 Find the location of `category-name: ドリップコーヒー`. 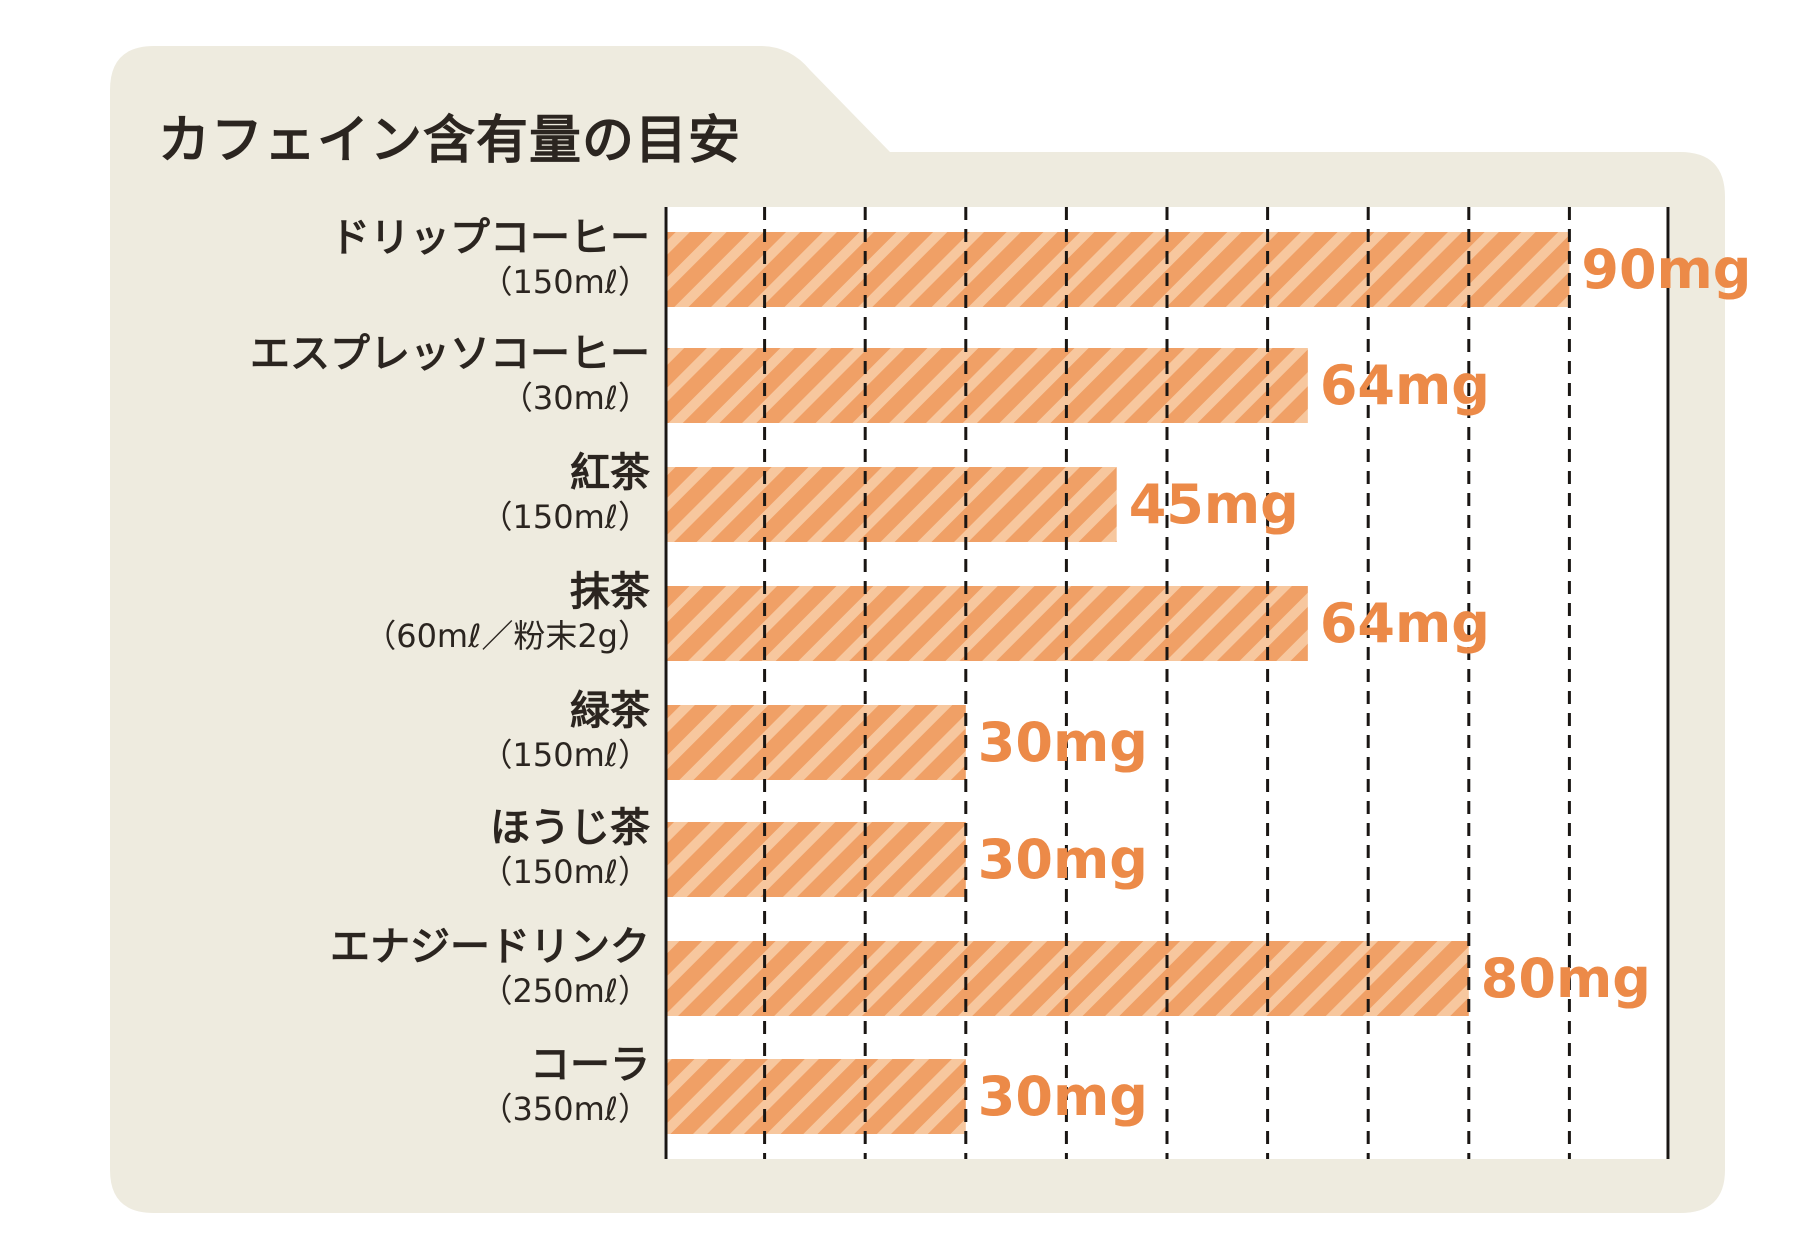

category-name: ドリップコーヒー is located at coordinates (490, 238).